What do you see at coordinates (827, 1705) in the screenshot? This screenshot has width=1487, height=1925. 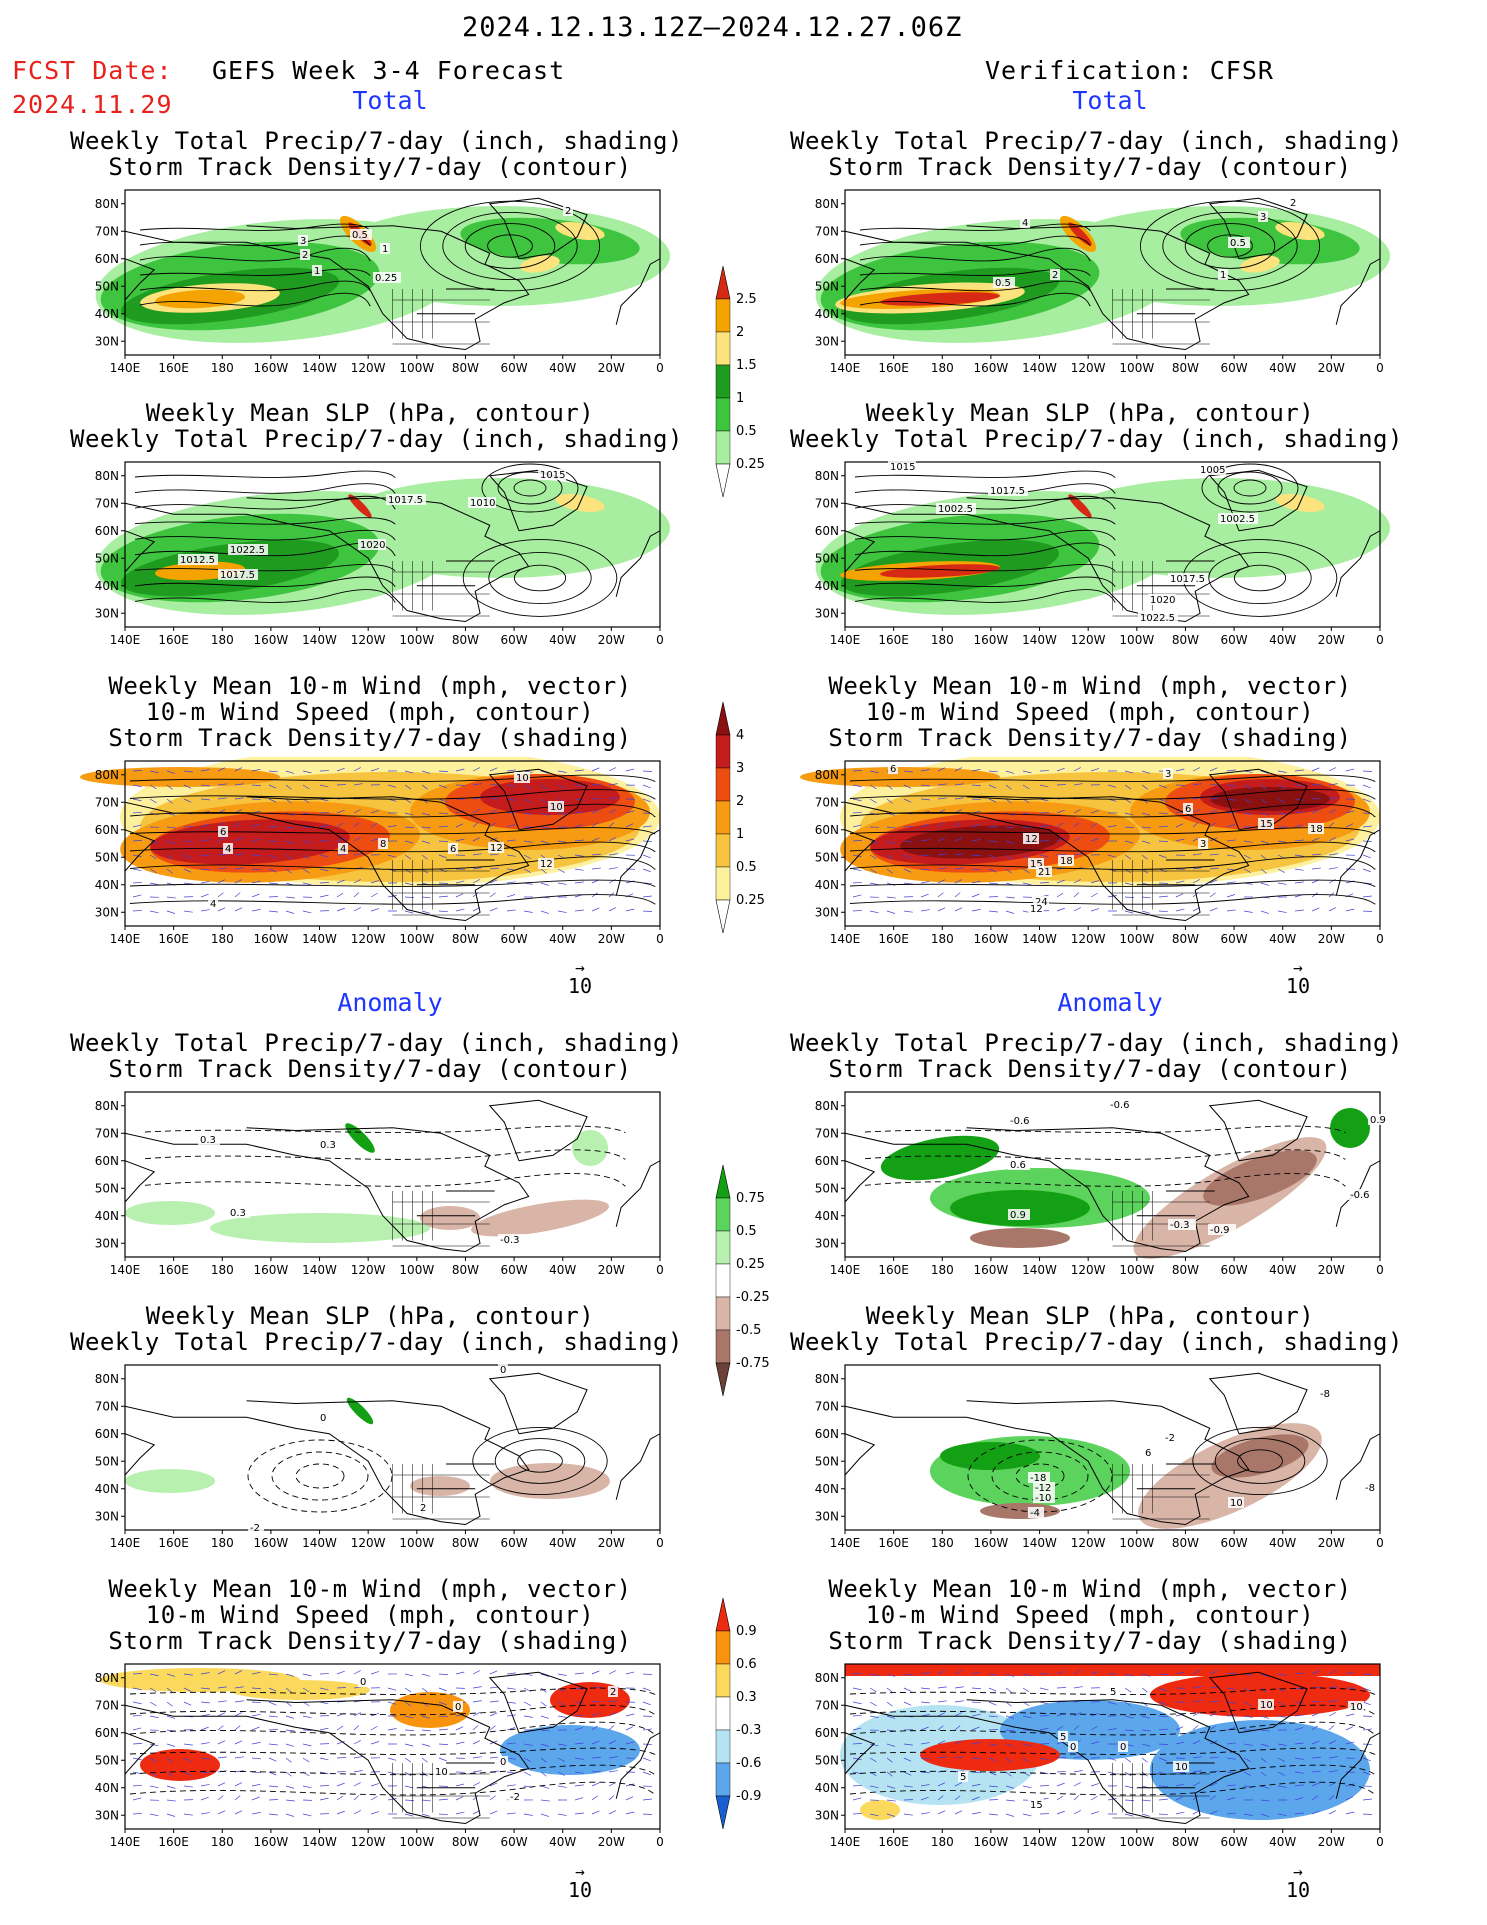 I see `lat-label: 70N` at bounding box center [827, 1705].